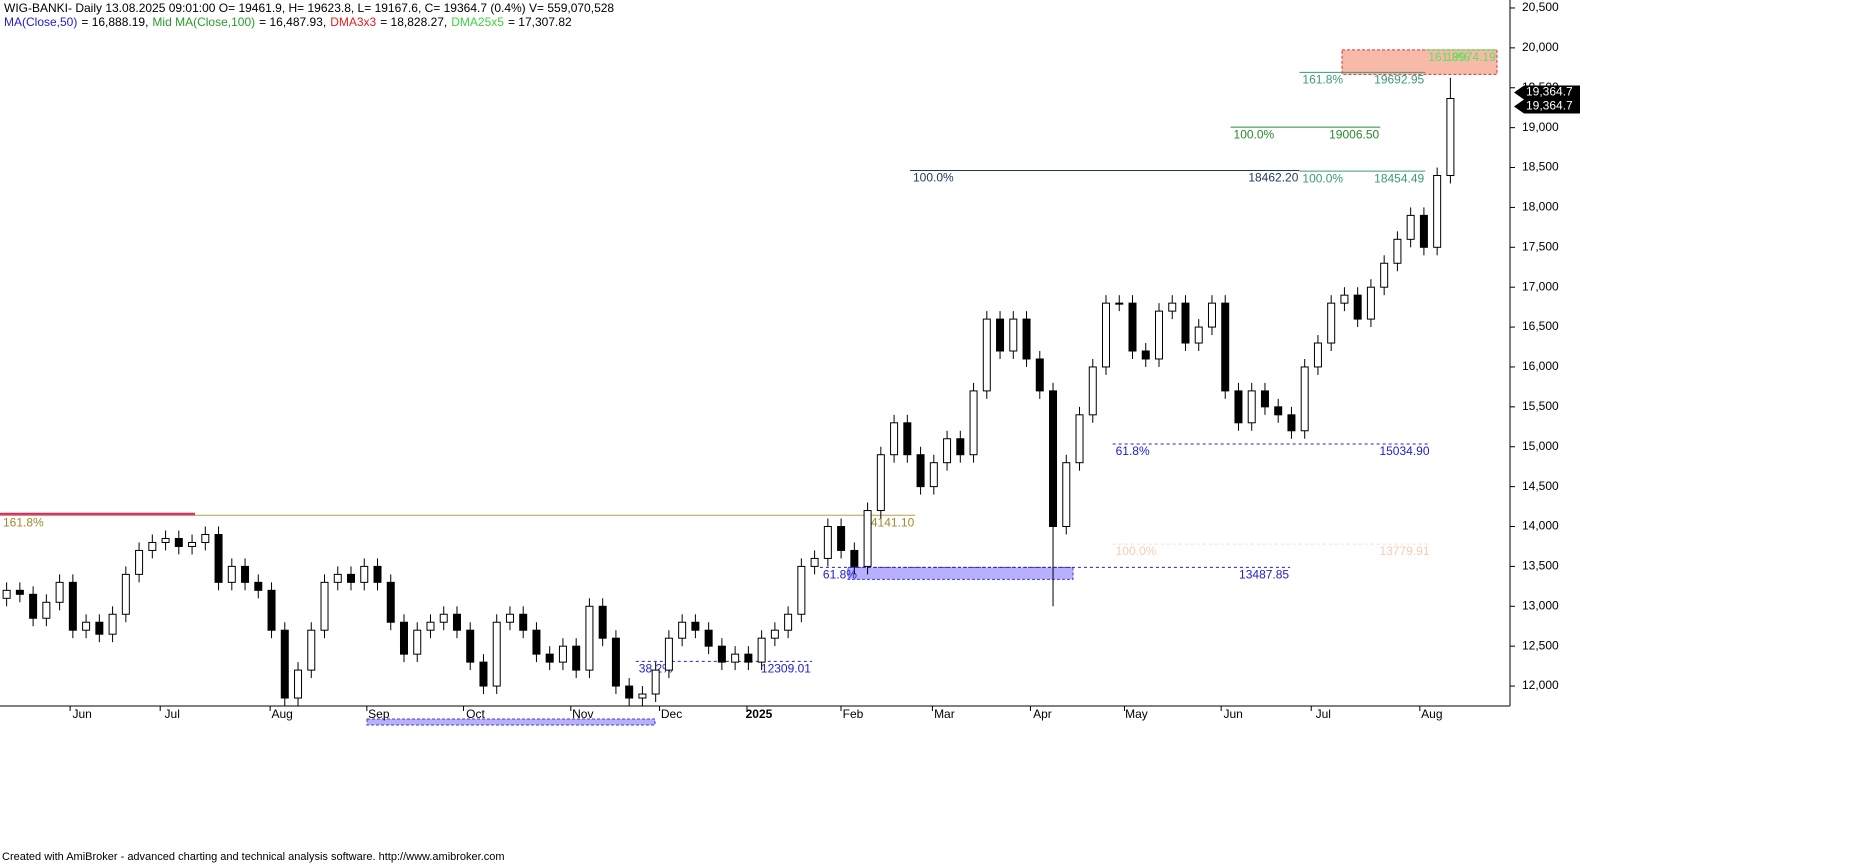 The image size is (1854, 868). Describe the element at coordinates (1540, 207) in the screenshot. I see `y-tick-label: 18,000` at that location.